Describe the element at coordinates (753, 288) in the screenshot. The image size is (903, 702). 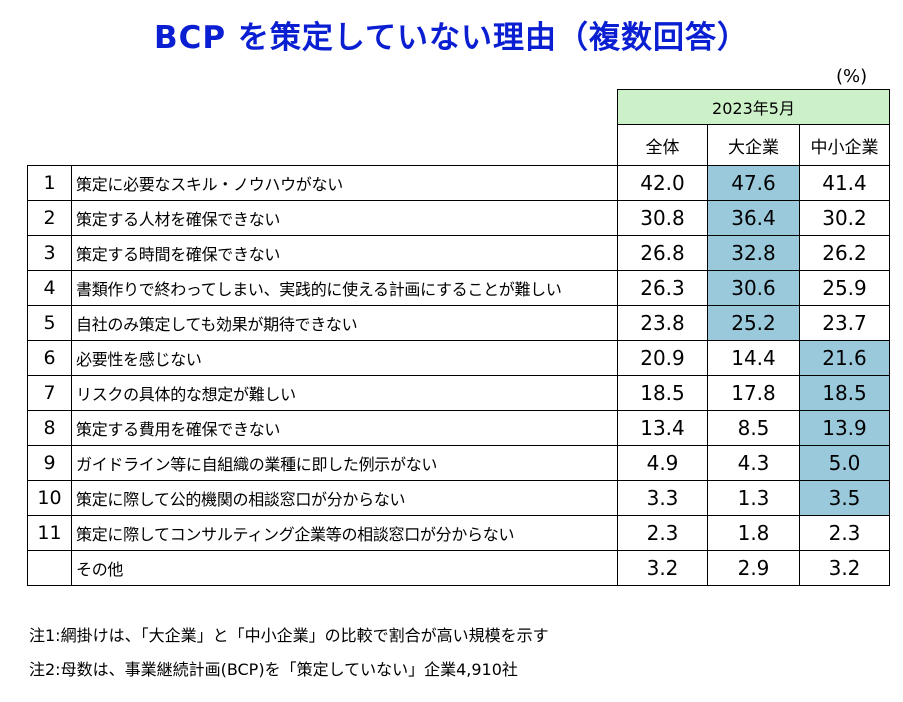
I see `large-value: 30.6` at that location.